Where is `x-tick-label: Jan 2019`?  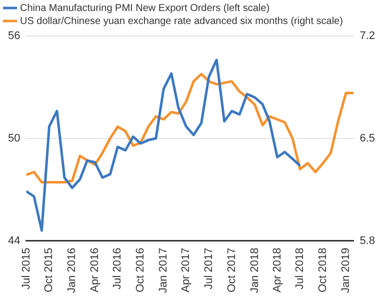 x-tick-label: Jan 2019 is located at coordinates (346, 271).